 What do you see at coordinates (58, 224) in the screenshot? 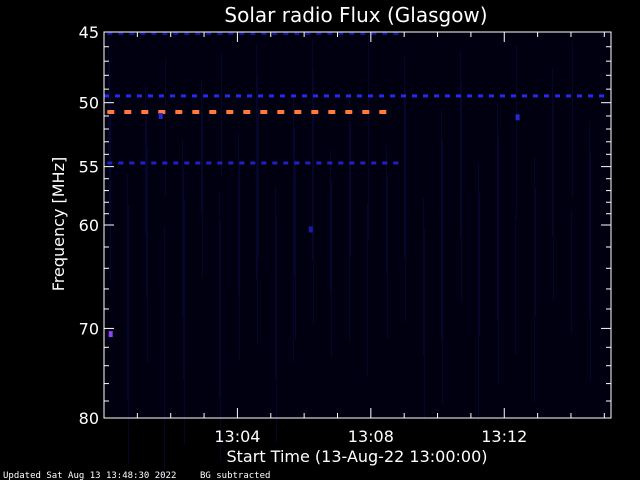
I see `y-axis-label: Frequency [MHz]` at bounding box center [58, 224].